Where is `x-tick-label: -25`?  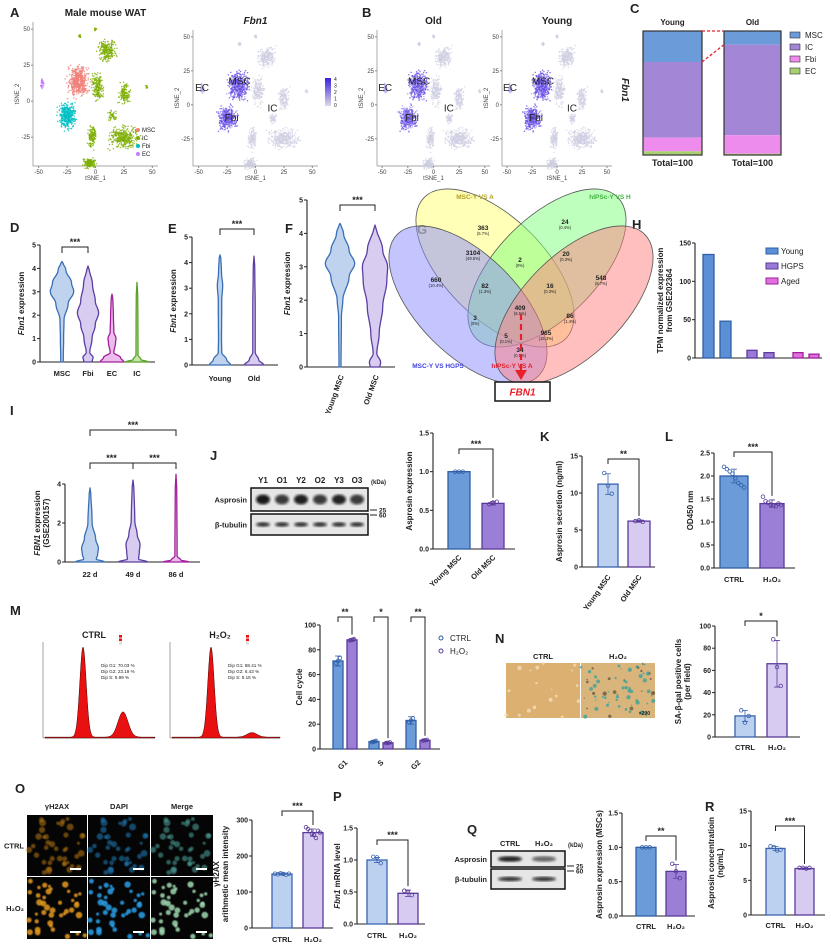 x-tick-label: -25 is located at coordinates (407, 173).